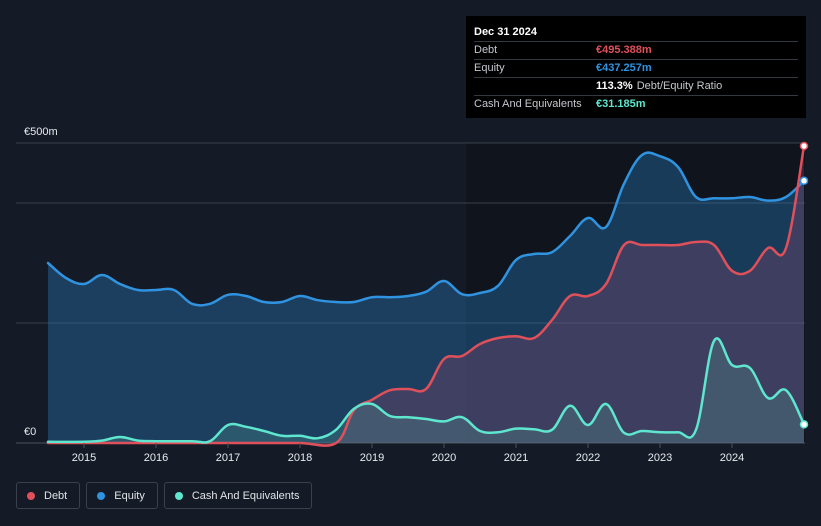 This screenshot has height=526, width=821. Describe the element at coordinates (372, 458) in the screenshot. I see `x-tick-label-2019: 2019` at that location.